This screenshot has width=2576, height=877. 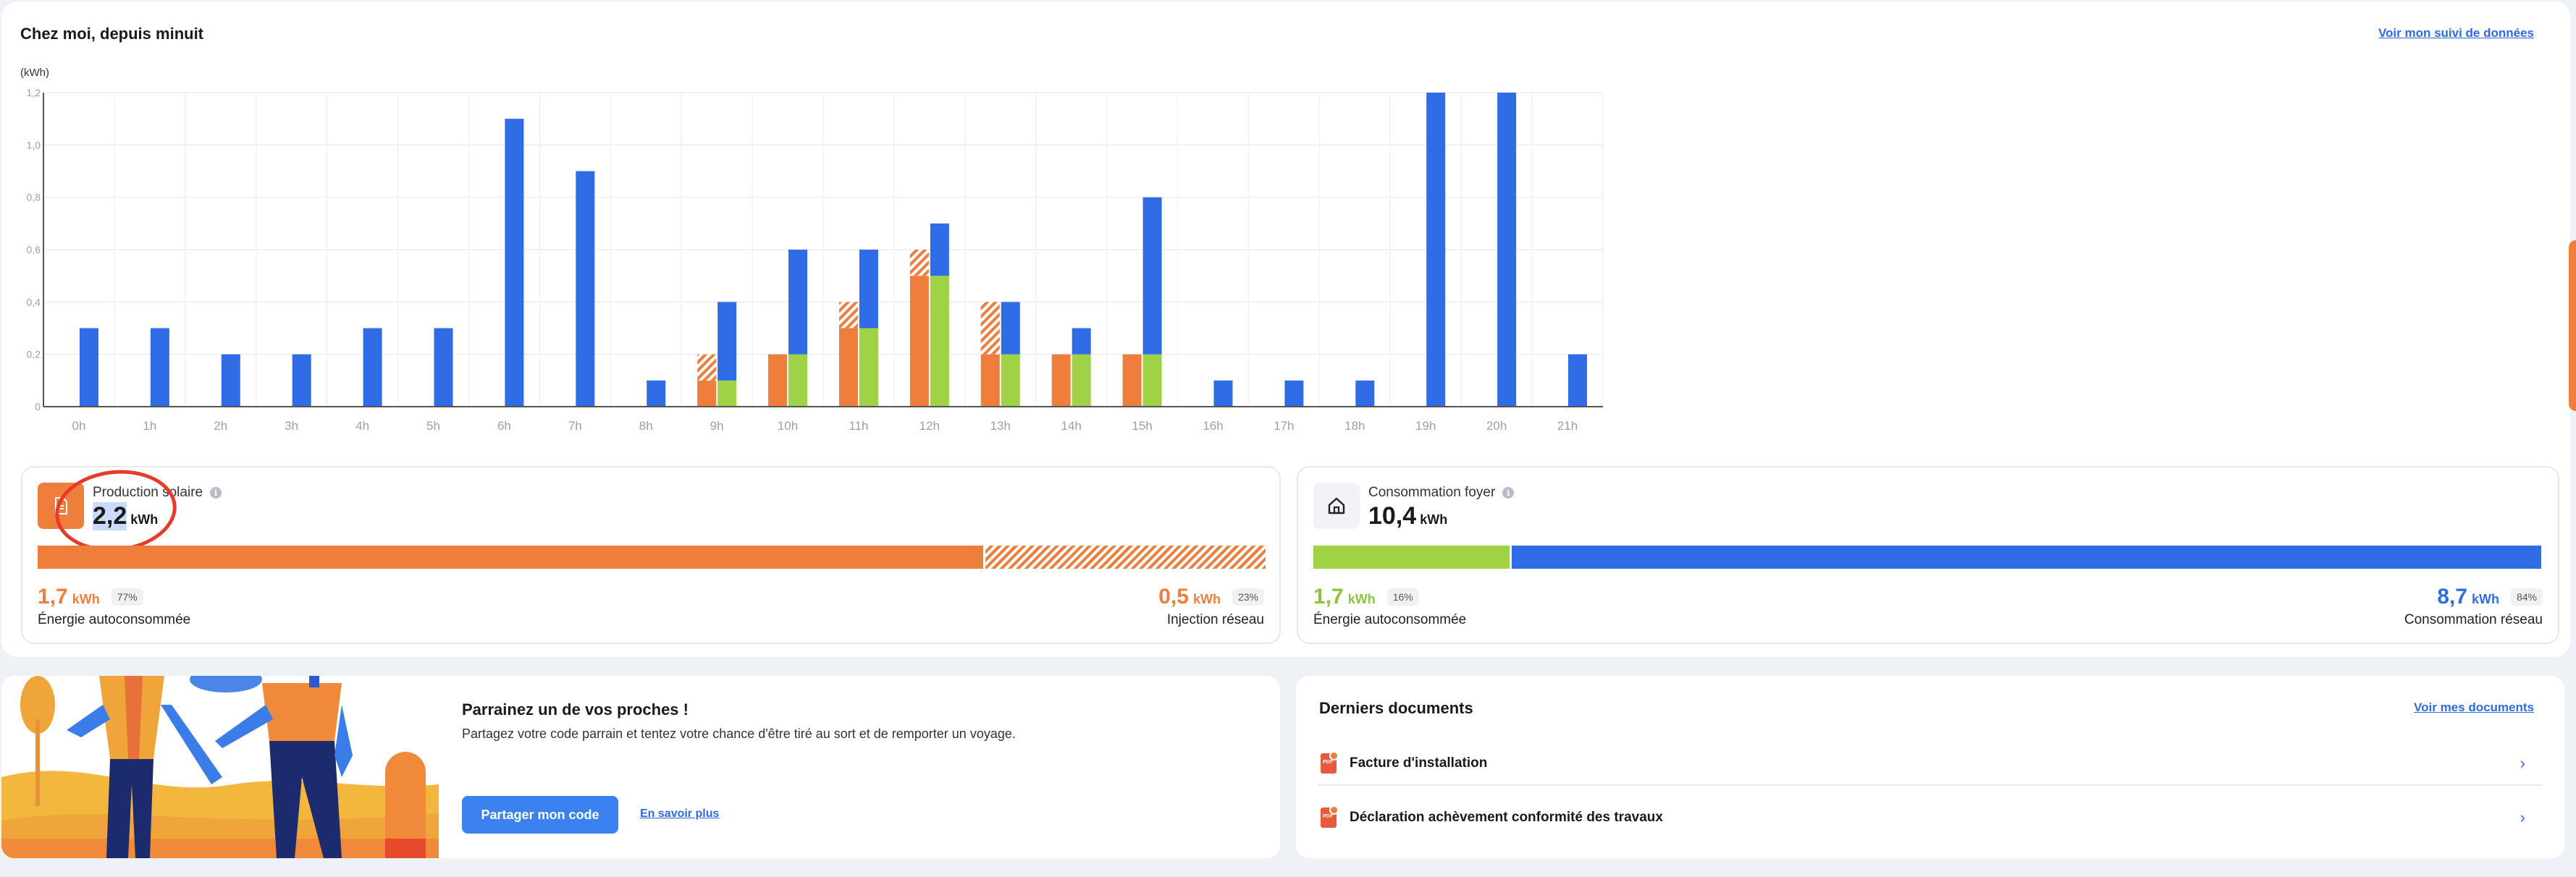 I want to click on y-tick-label: 0,8, so click(x=34, y=198).